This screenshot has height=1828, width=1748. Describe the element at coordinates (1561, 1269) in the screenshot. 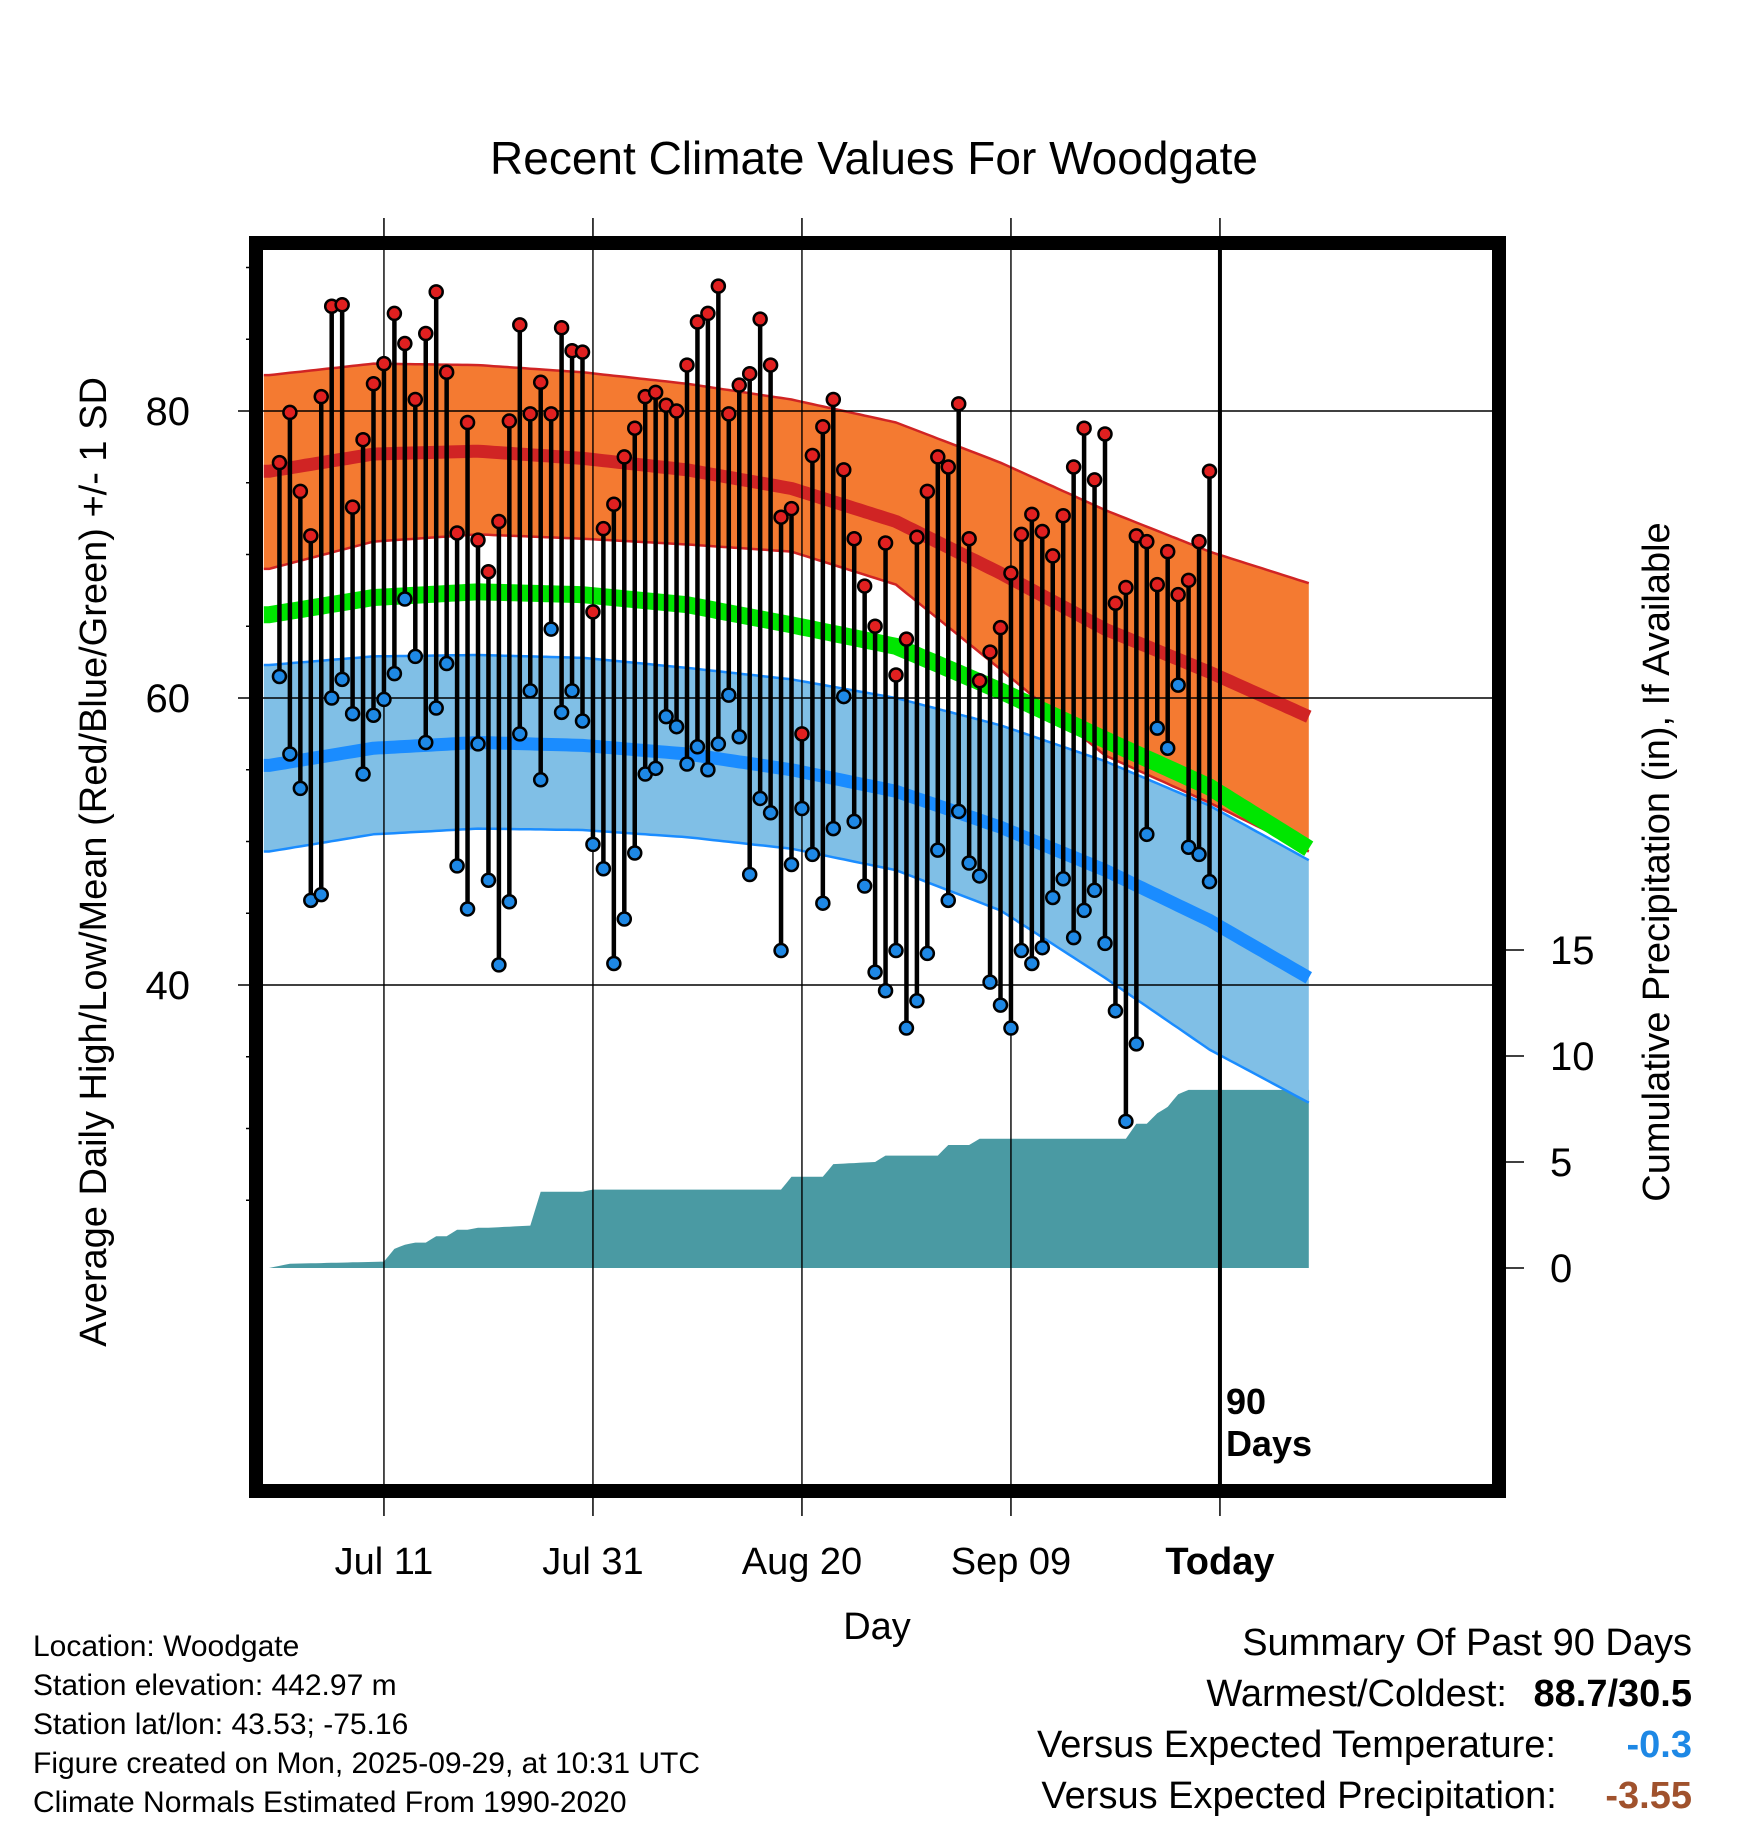

I see `y-tick-label-right: 0` at that location.